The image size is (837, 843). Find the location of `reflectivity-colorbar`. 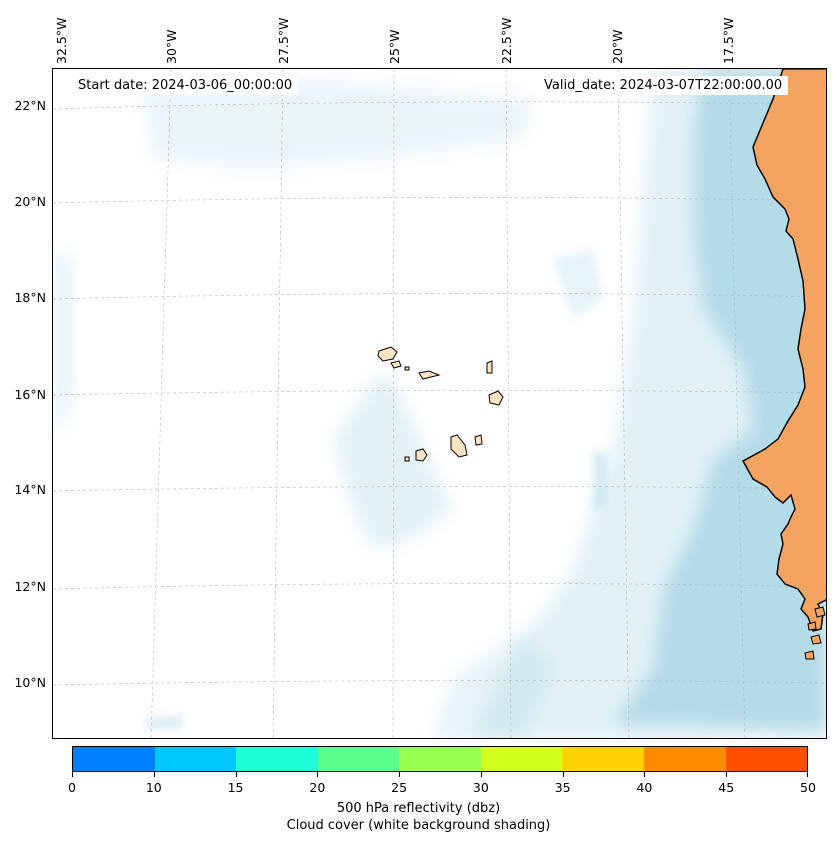

reflectivity-colorbar is located at coordinates (440, 759).